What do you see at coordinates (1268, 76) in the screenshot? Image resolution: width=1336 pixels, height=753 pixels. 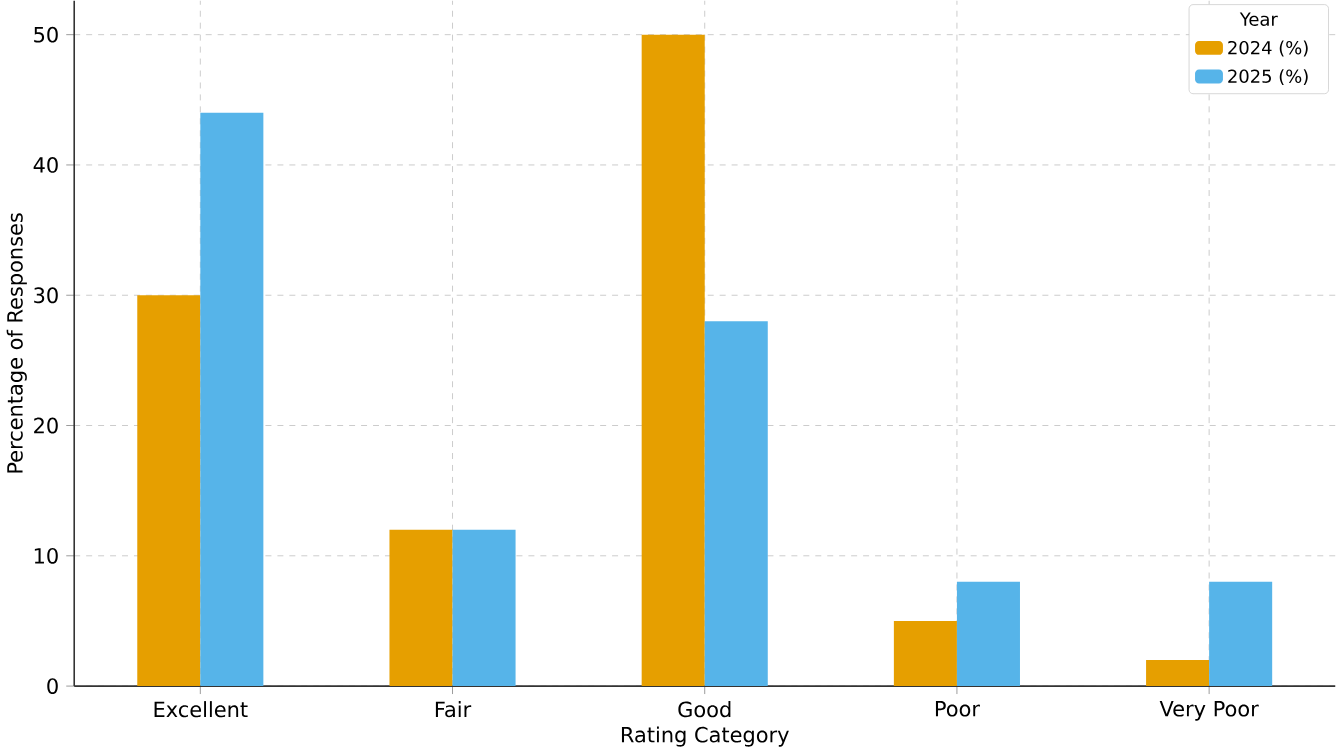 I see `legend-label: 2025 (%)` at bounding box center [1268, 76].